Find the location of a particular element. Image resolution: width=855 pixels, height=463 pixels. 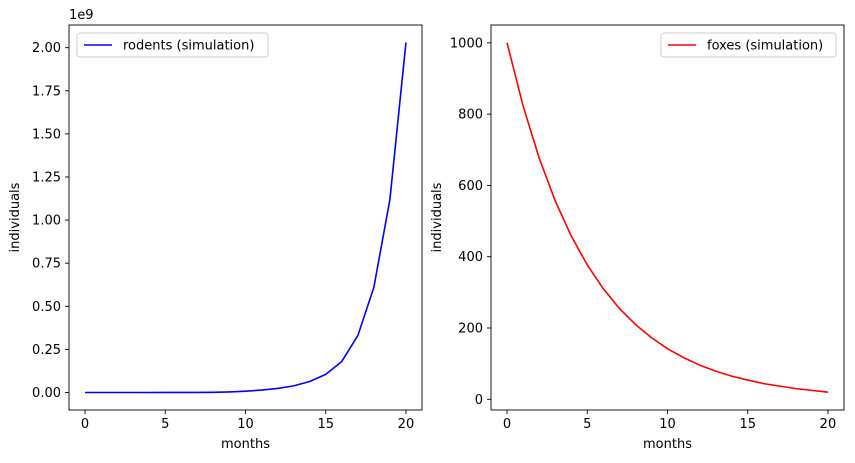

left-legend: rodents (simulation) is located at coordinates (172, 45).